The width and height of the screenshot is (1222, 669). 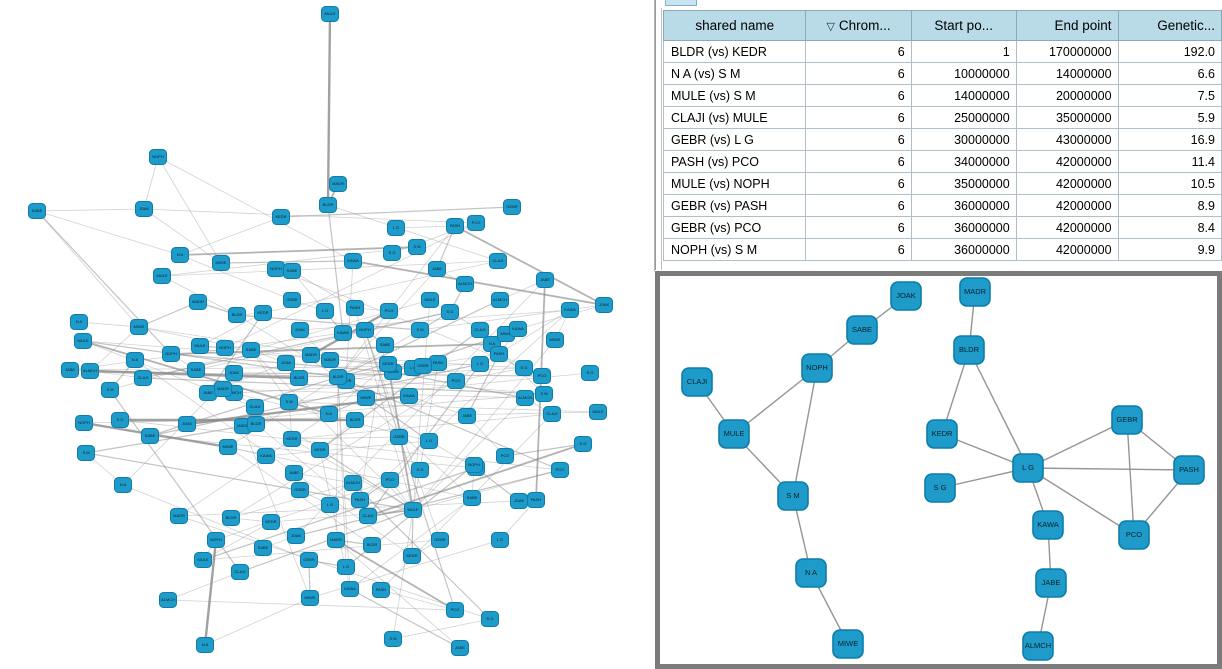 I want to click on table-row: GEBR (vs) PCO 6 36000000 42000000 8.4, so click(x=942, y=227).